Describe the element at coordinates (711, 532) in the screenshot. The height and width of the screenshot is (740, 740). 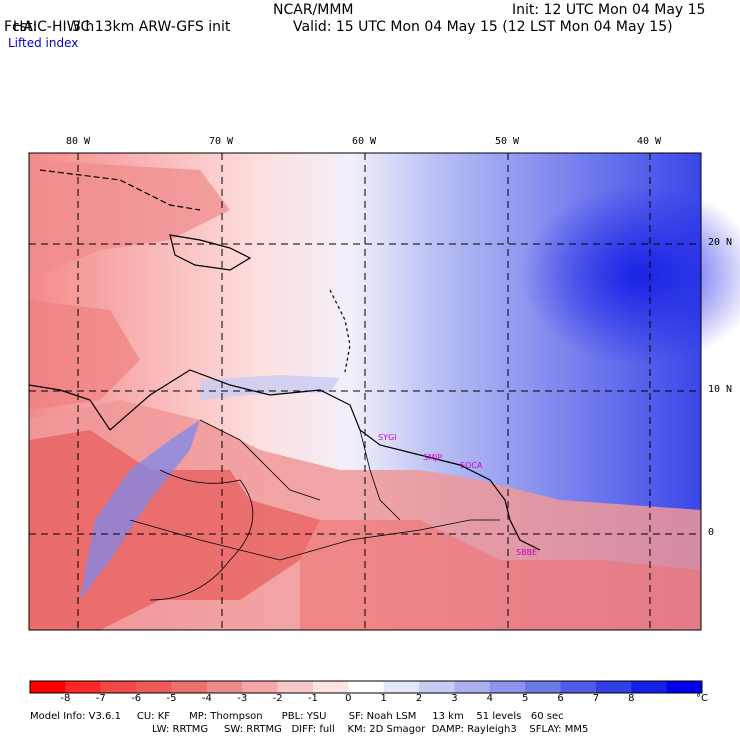
I see `lat-label-0: 0` at that location.